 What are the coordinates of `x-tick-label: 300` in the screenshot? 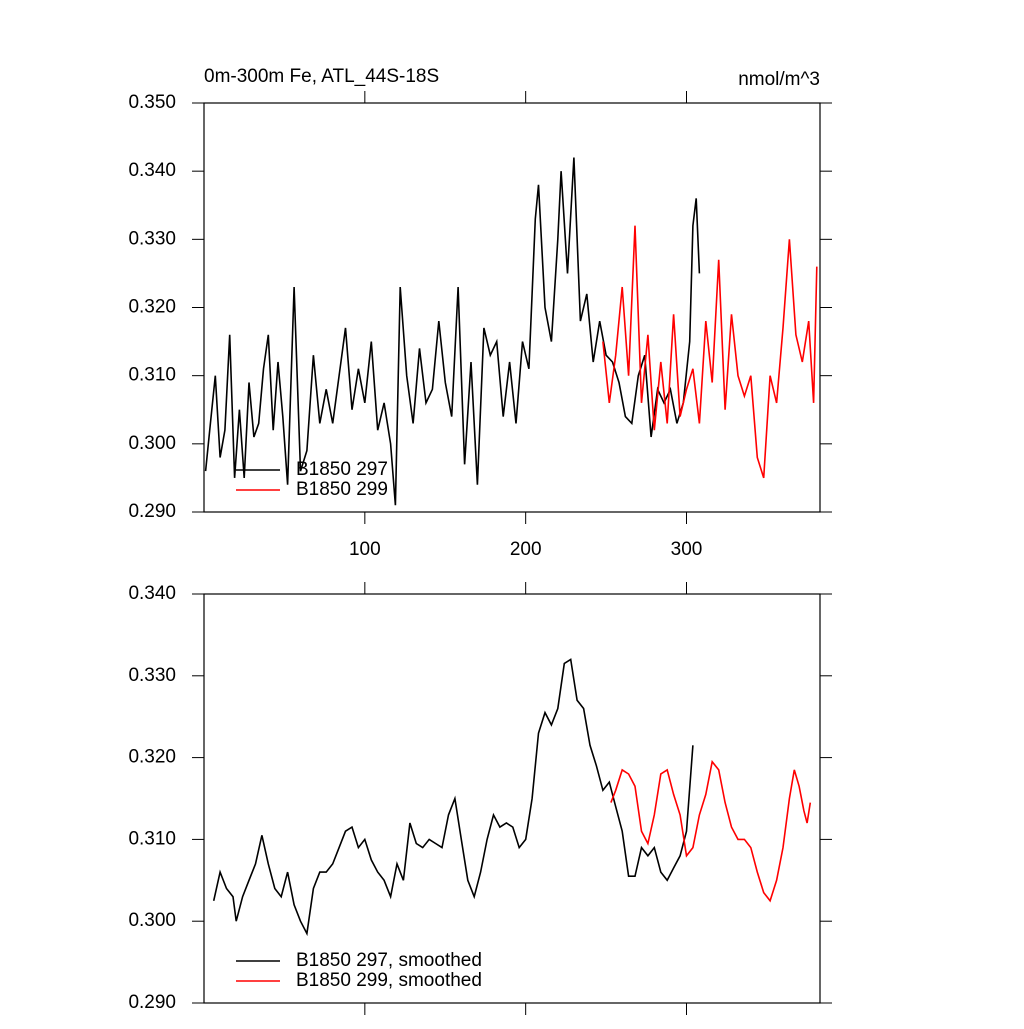 It's located at (687, 549).